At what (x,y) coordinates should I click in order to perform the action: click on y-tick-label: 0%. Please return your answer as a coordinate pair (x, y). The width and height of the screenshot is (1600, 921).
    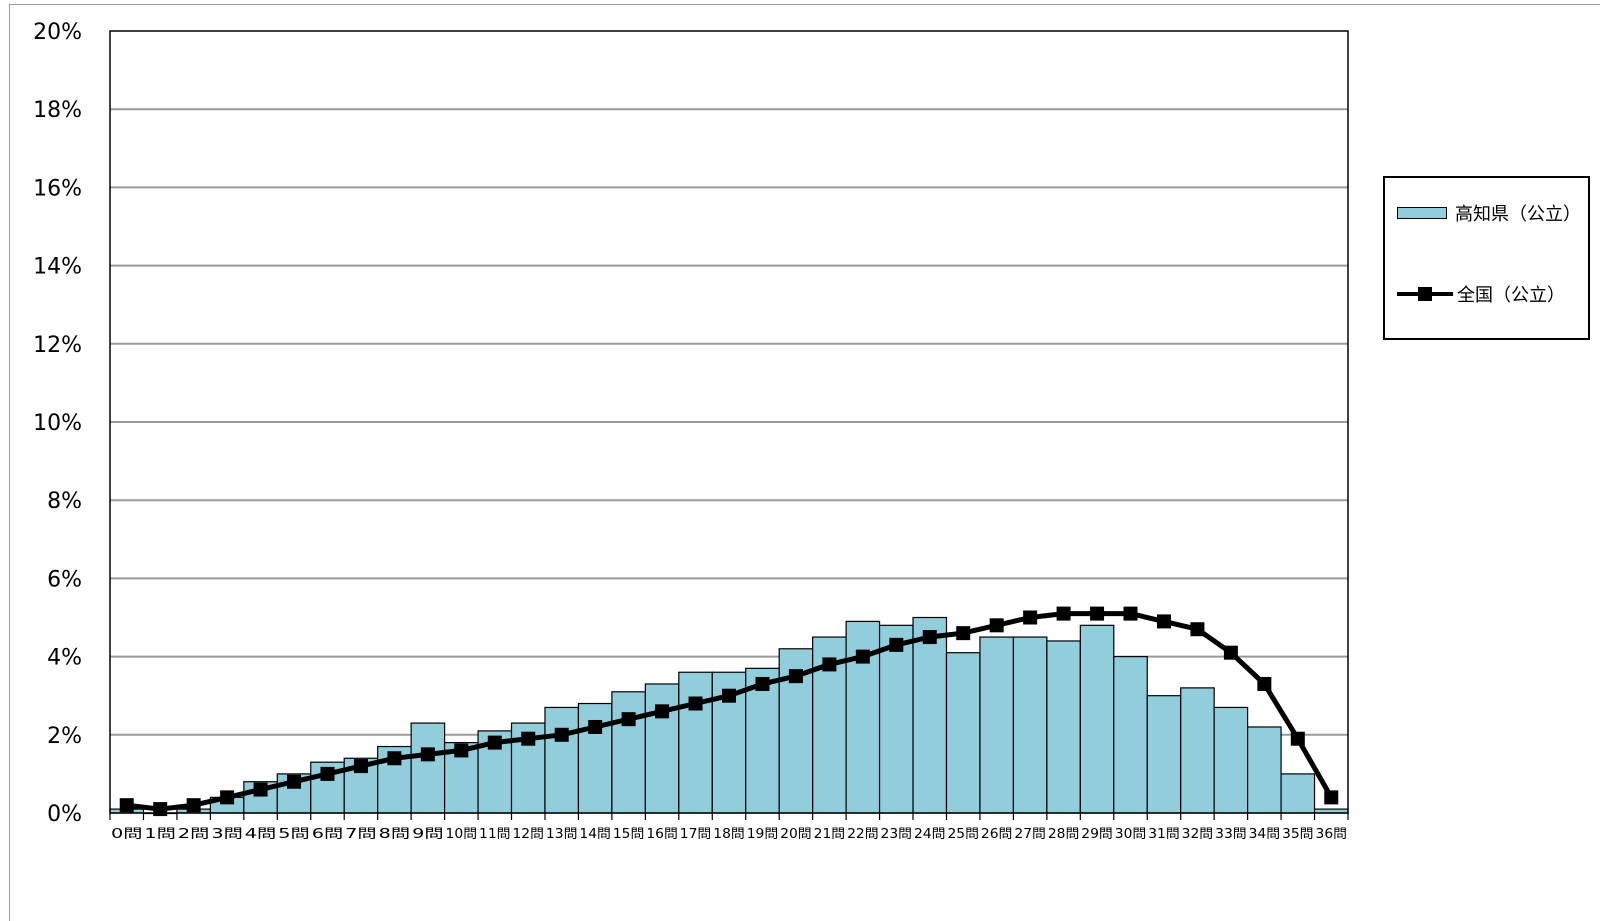
    Looking at the image, I should click on (64, 814).